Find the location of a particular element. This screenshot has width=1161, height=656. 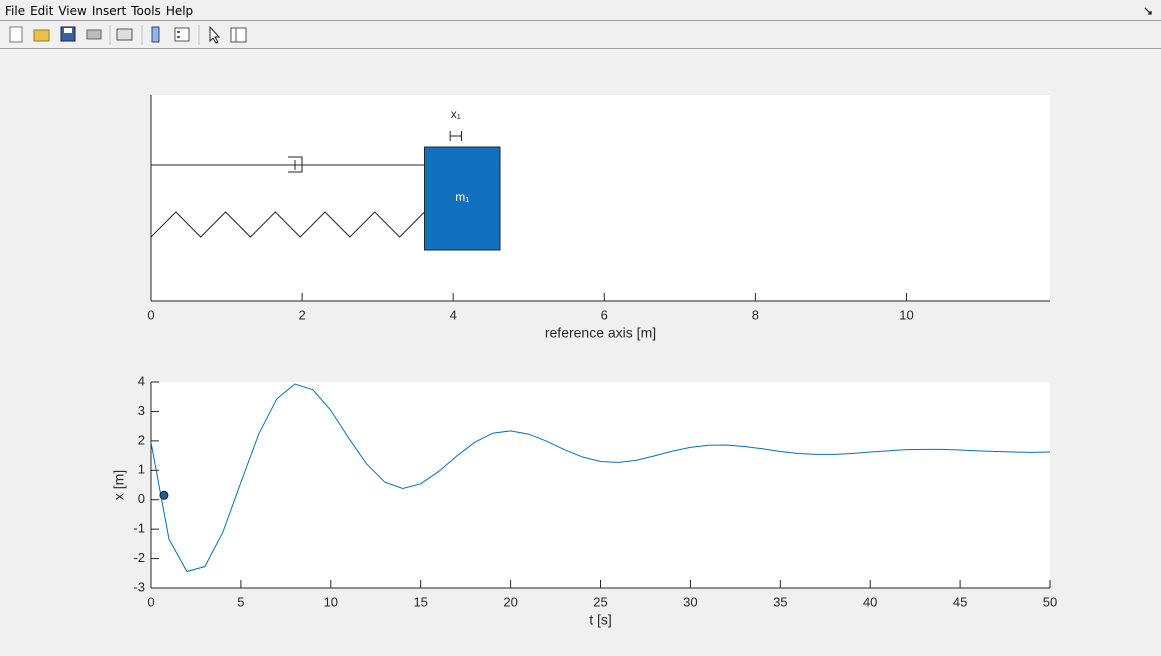

save-button is located at coordinates (68, 34).